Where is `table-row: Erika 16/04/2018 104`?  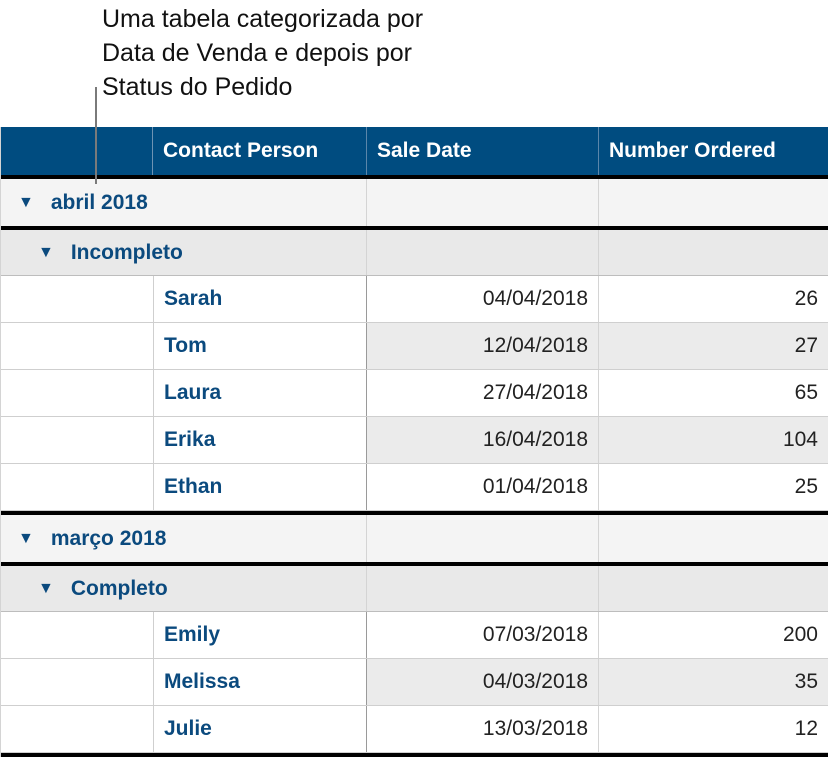 table-row: Erika 16/04/2018 104 is located at coordinates (414, 440).